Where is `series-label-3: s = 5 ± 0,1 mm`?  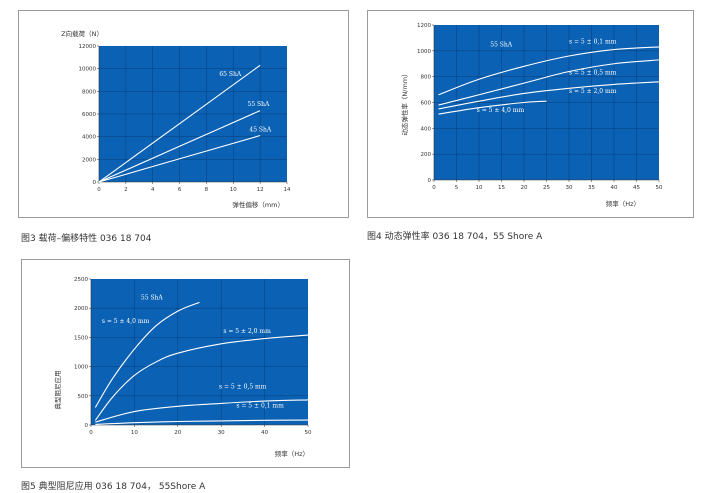 series-label-3: s = 5 ± 0,1 mm is located at coordinates (260, 405).